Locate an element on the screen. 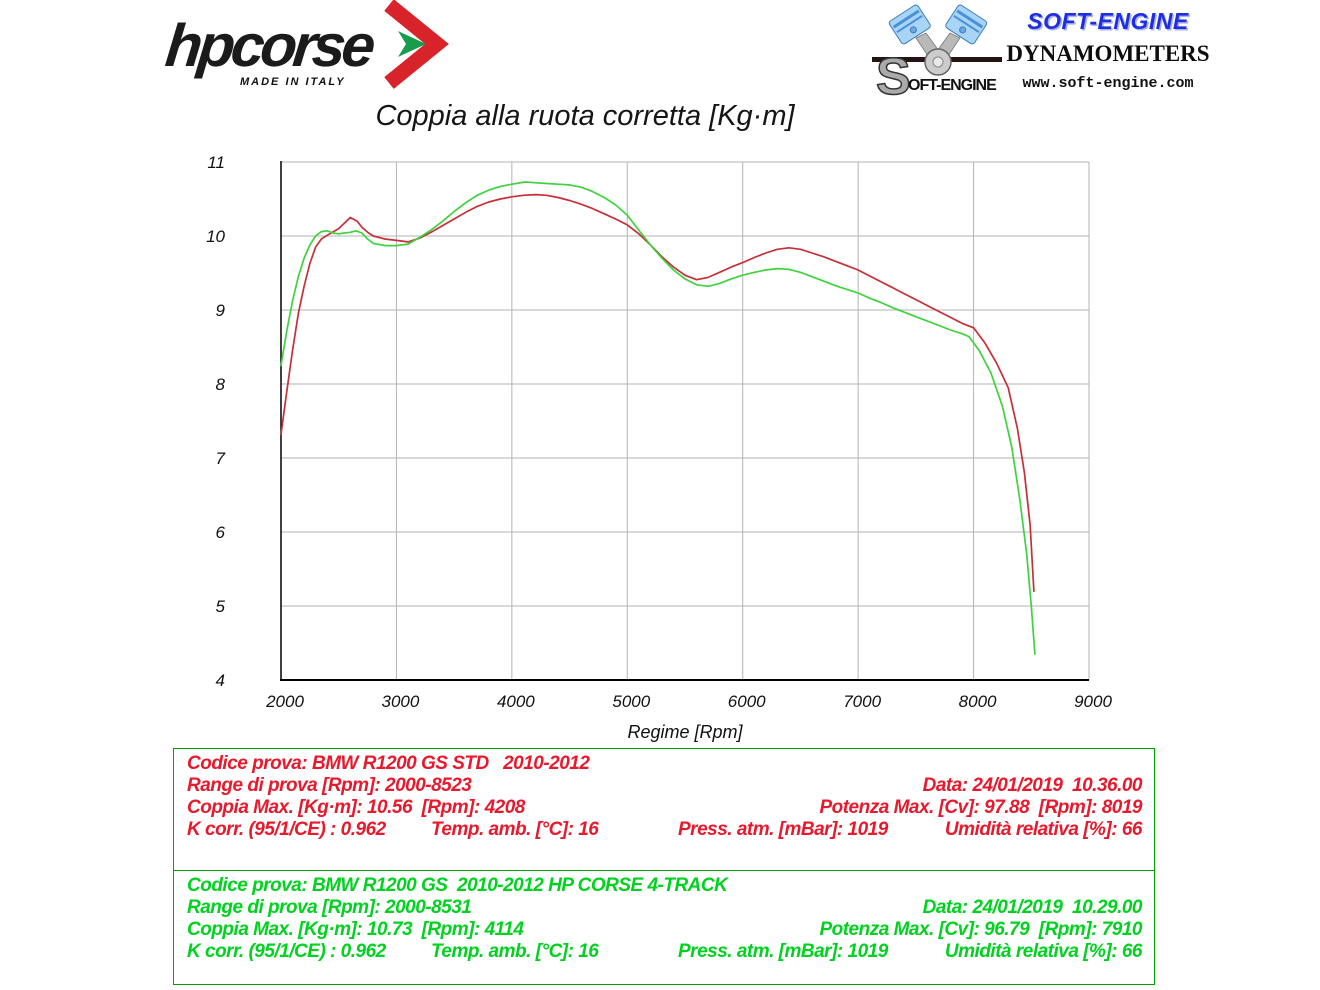 The image size is (1320, 990). red-chevron is located at coordinates (417, 44).